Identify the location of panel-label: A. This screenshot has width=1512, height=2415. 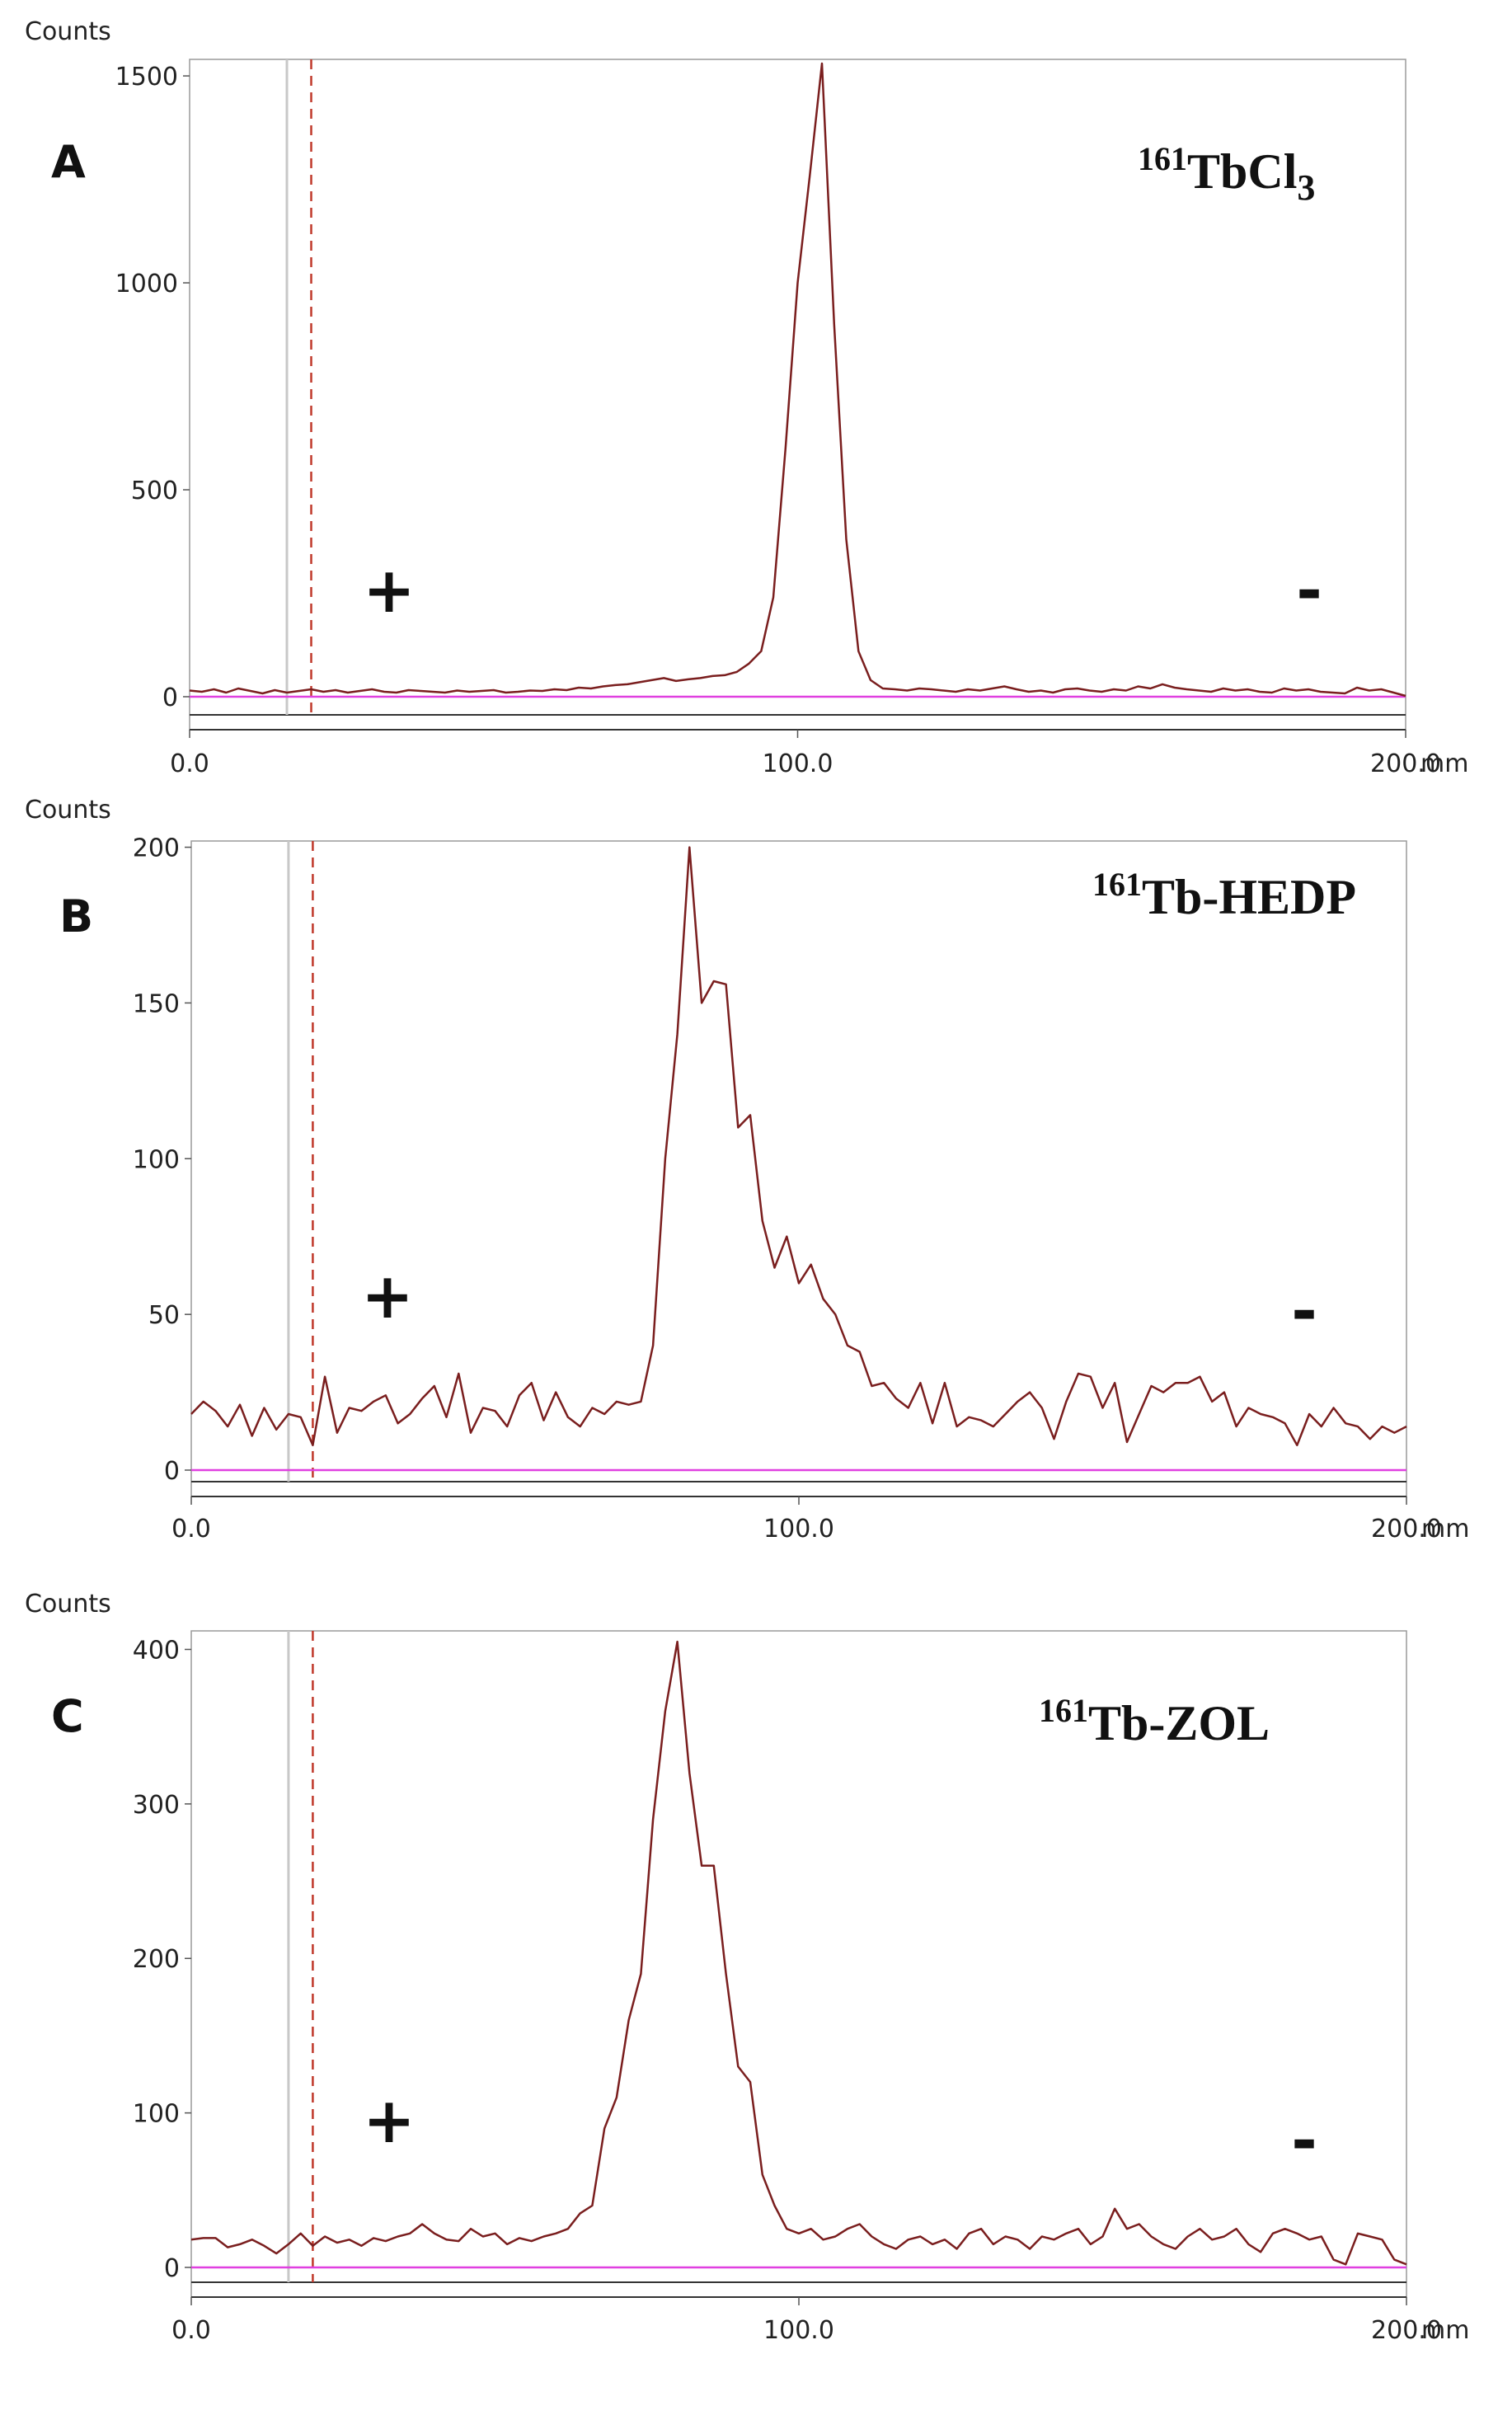
(68, 162).